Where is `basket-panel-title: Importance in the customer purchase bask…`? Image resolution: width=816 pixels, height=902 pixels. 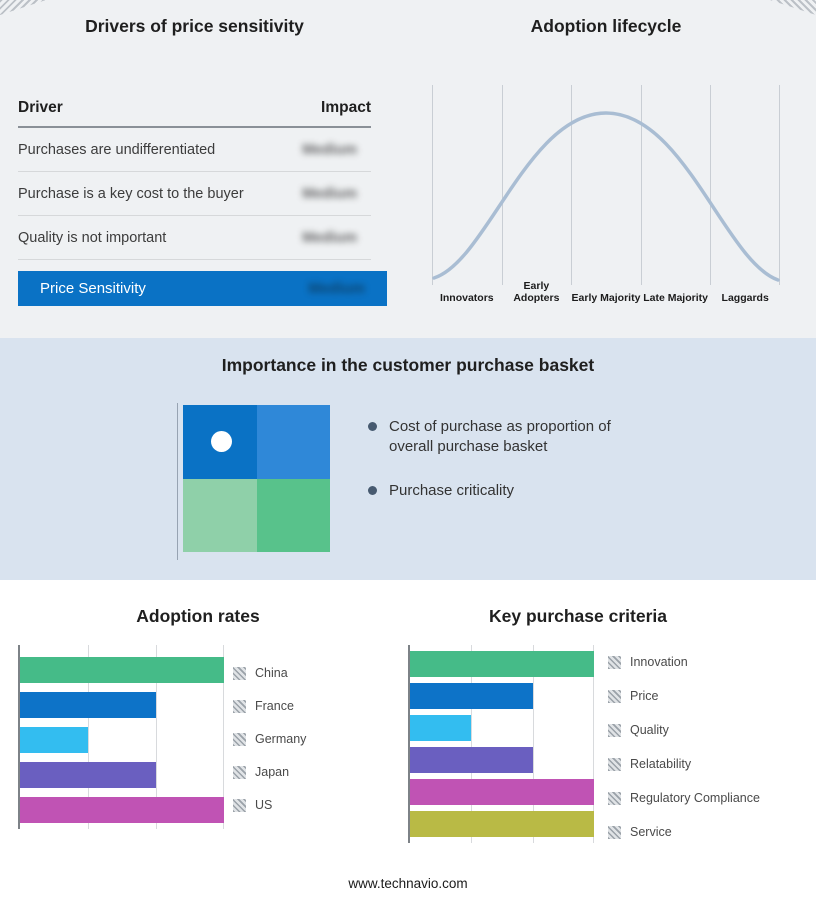
basket-panel-title: Importance in the customer purchase bask… is located at coordinates (408, 365).